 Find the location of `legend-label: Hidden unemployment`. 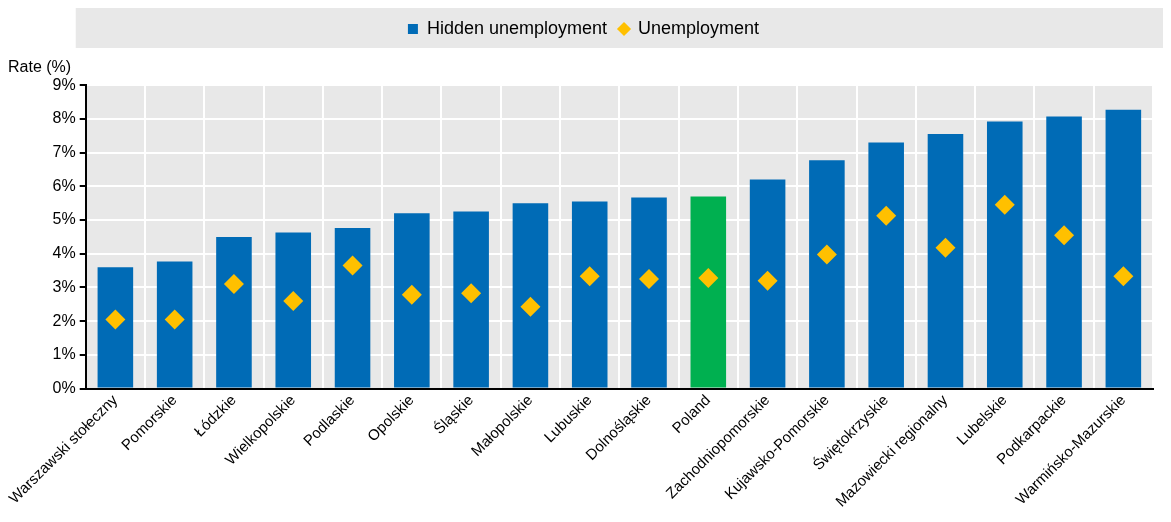

legend-label: Hidden unemployment is located at coordinates (517, 27).